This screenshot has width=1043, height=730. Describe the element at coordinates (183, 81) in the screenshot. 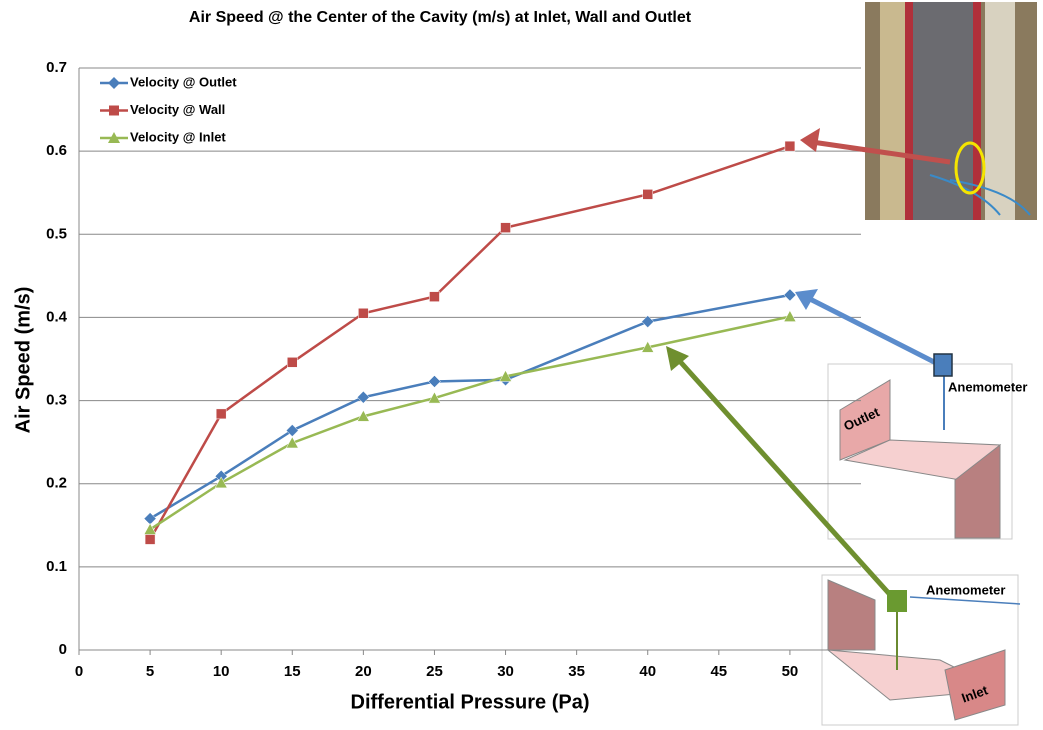

I see `legend-label: Velocity @ Outlet` at that location.